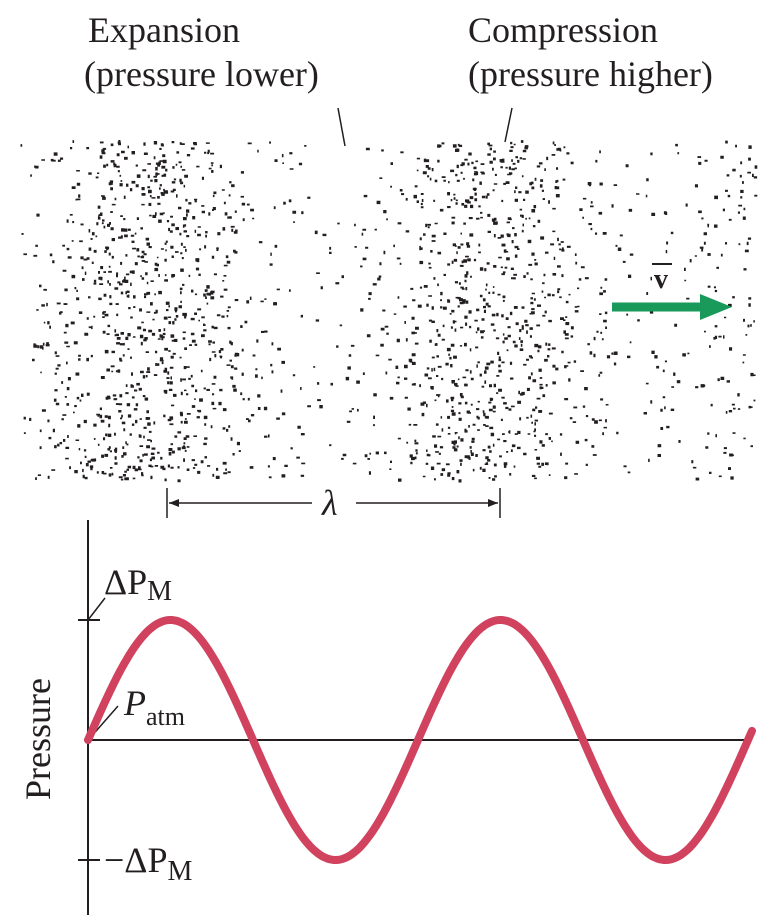 This screenshot has height=919, width=782. I want to click on expansion-note: (pressure lower), so click(201, 74).